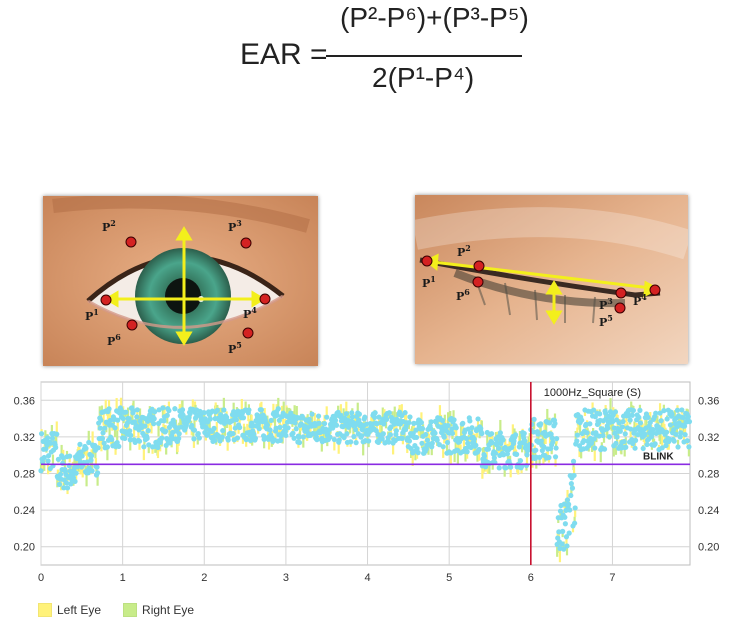  What do you see at coordinates (531, 578) in the screenshot?
I see `x-tick-label: 6` at bounding box center [531, 578].